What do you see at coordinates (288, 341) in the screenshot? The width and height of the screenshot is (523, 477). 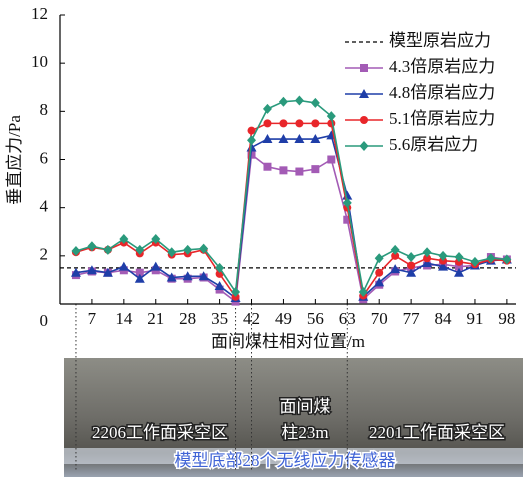 I see `x-axis-label: 面间煤柱相对位置/m` at bounding box center [288, 341].